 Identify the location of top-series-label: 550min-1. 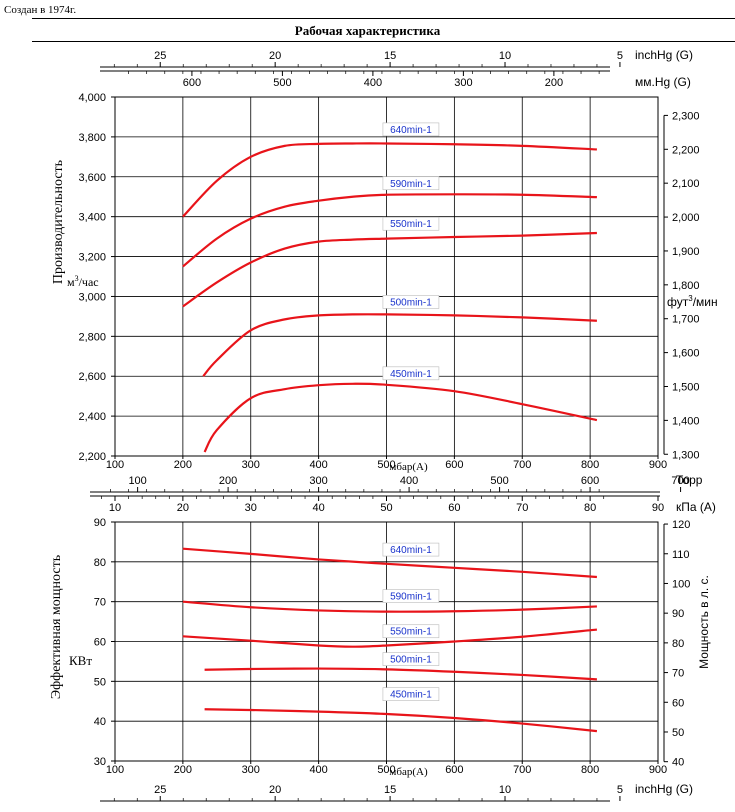
(411, 224).